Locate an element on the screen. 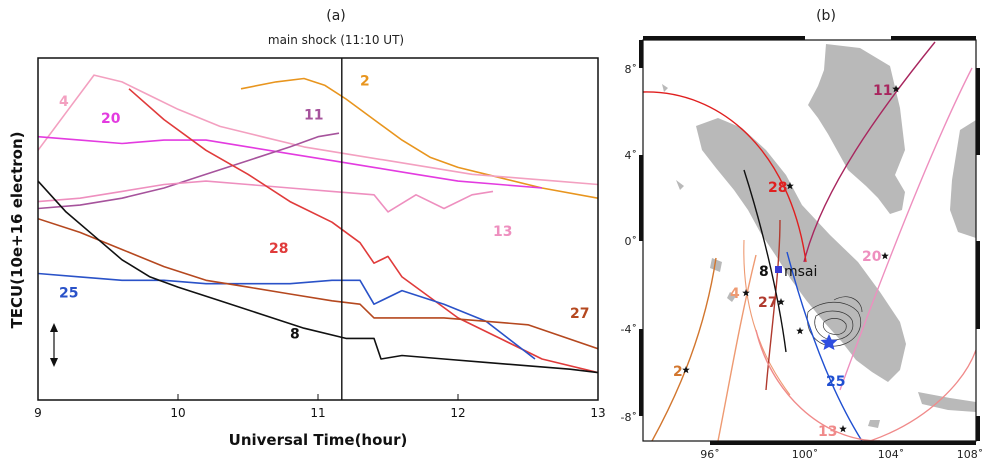 This screenshot has width=990, height=470. lat-tick-label: -4˚ is located at coordinates (629, 329).